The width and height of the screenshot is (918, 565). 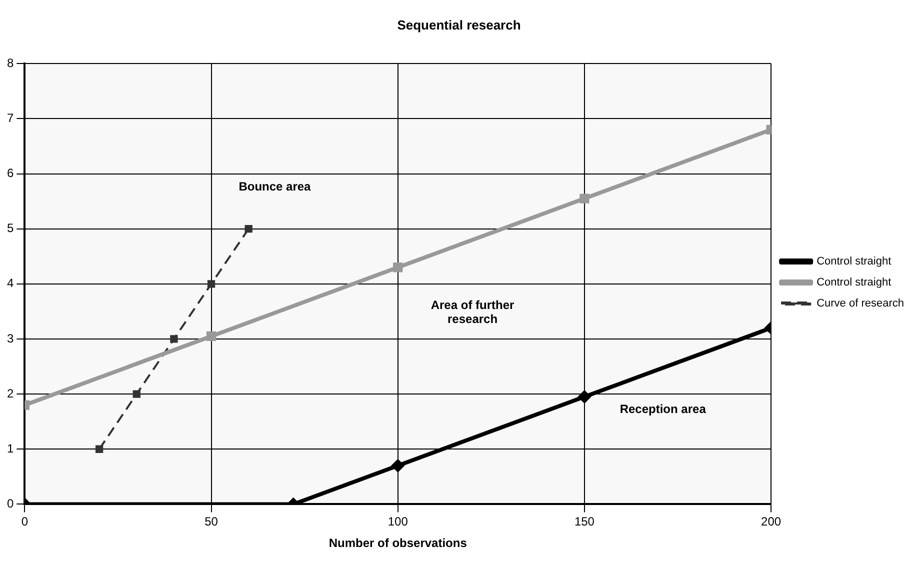 I want to click on y-tick-label: 2, so click(x=10, y=393).